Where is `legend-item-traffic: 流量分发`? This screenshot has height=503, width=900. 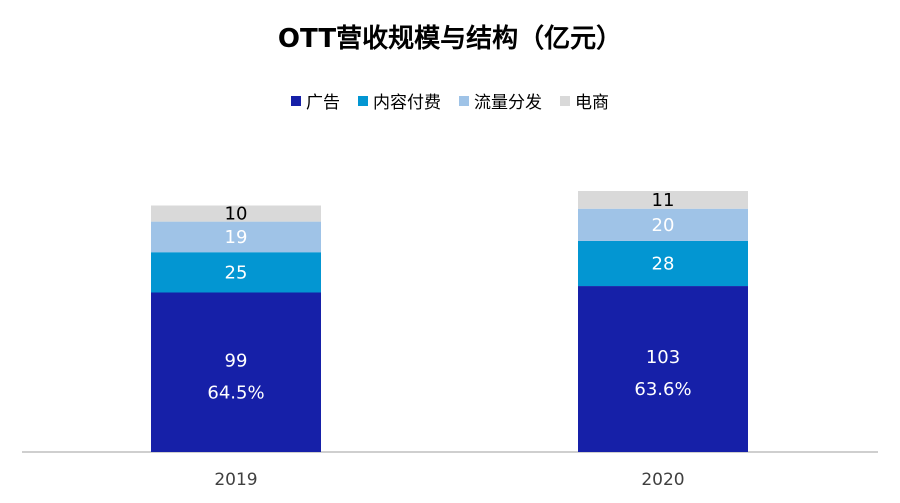
legend-item-traffic: 流量分发 is located at coordinates (500, 100).